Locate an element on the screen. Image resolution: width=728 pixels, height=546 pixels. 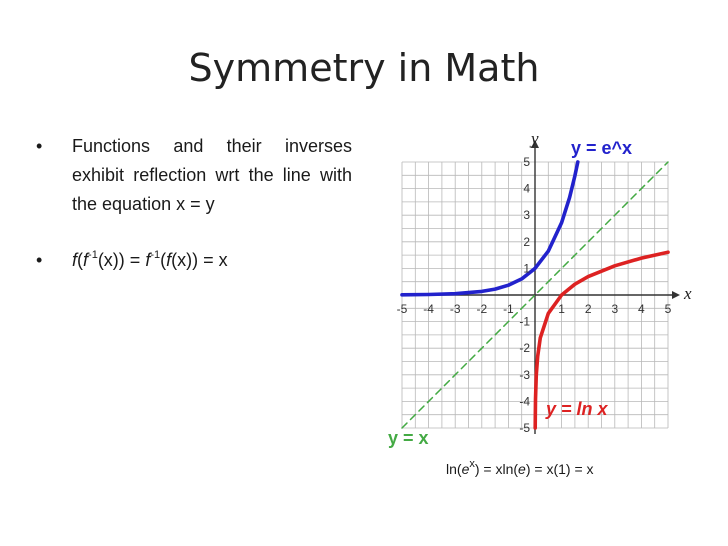
y-tick-label: -3 is located at coordinates (524, 375).